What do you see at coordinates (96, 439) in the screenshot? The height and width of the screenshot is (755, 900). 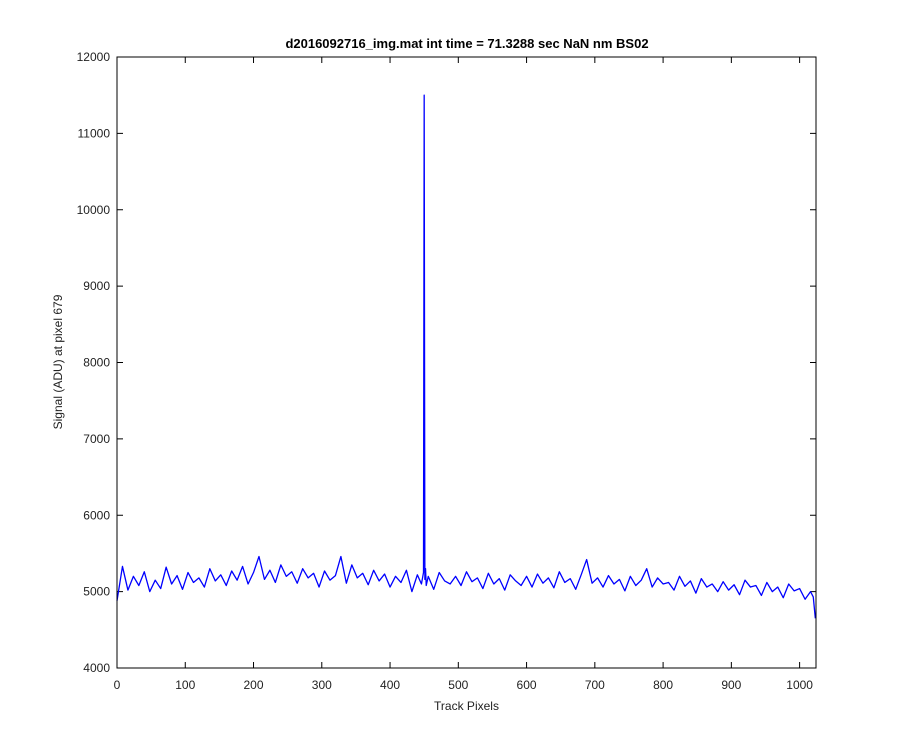 I see `y-tick-label: 7000` at bounding box center [96, 439].